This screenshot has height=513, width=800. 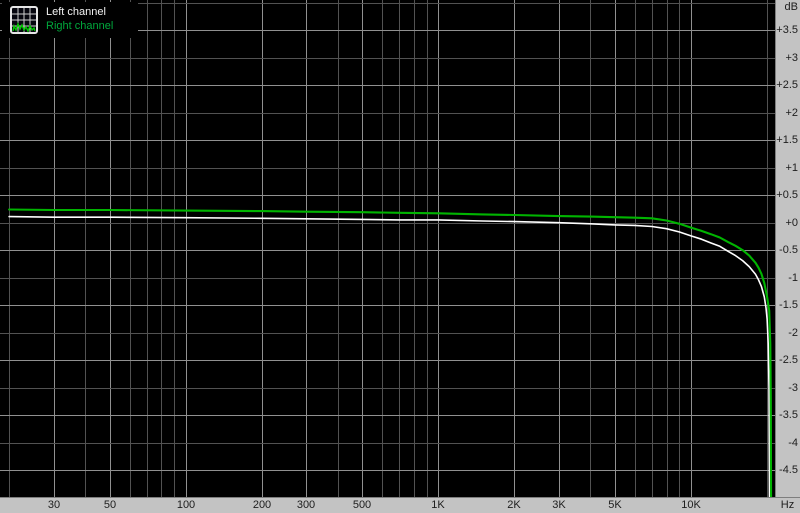 What do you see at coordinates (438, 505) in the screenshot?
I see `x-tick-label: 1K` at bounding box center [438, 505].